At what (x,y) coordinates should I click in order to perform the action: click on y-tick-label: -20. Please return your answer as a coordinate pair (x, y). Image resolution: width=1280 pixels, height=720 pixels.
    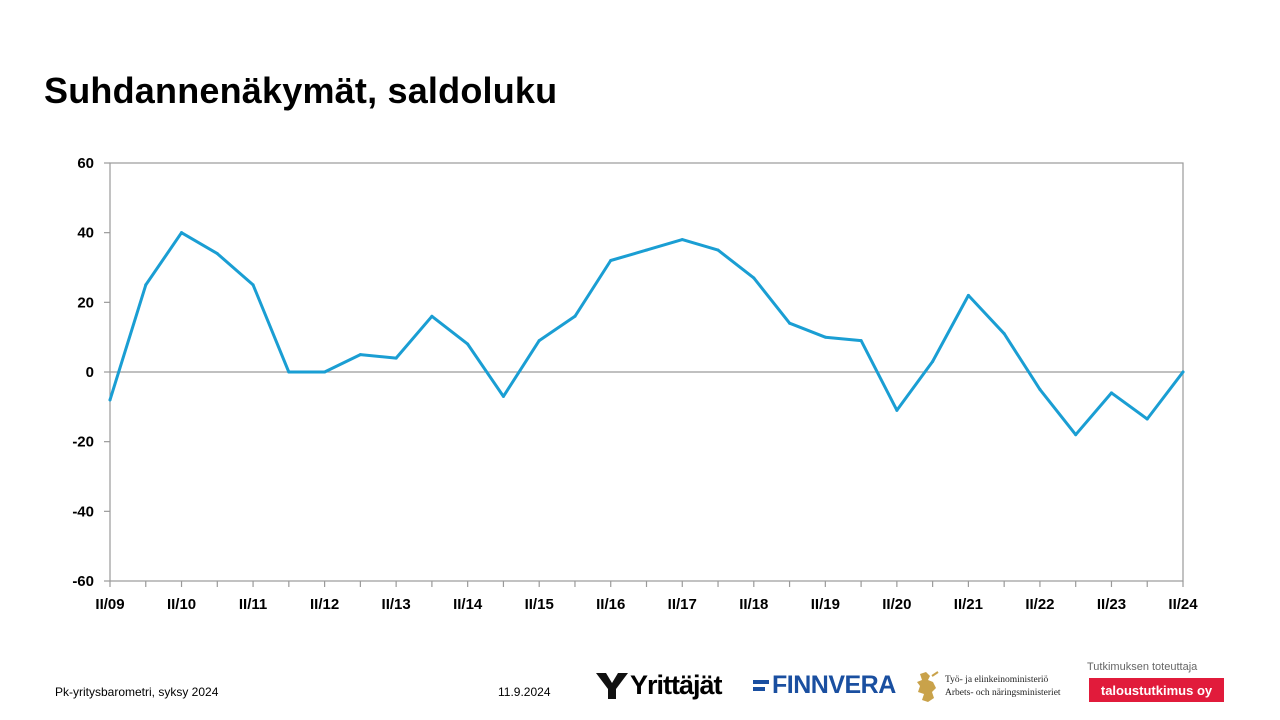
    Looking at the image, I should click on (83, 442).